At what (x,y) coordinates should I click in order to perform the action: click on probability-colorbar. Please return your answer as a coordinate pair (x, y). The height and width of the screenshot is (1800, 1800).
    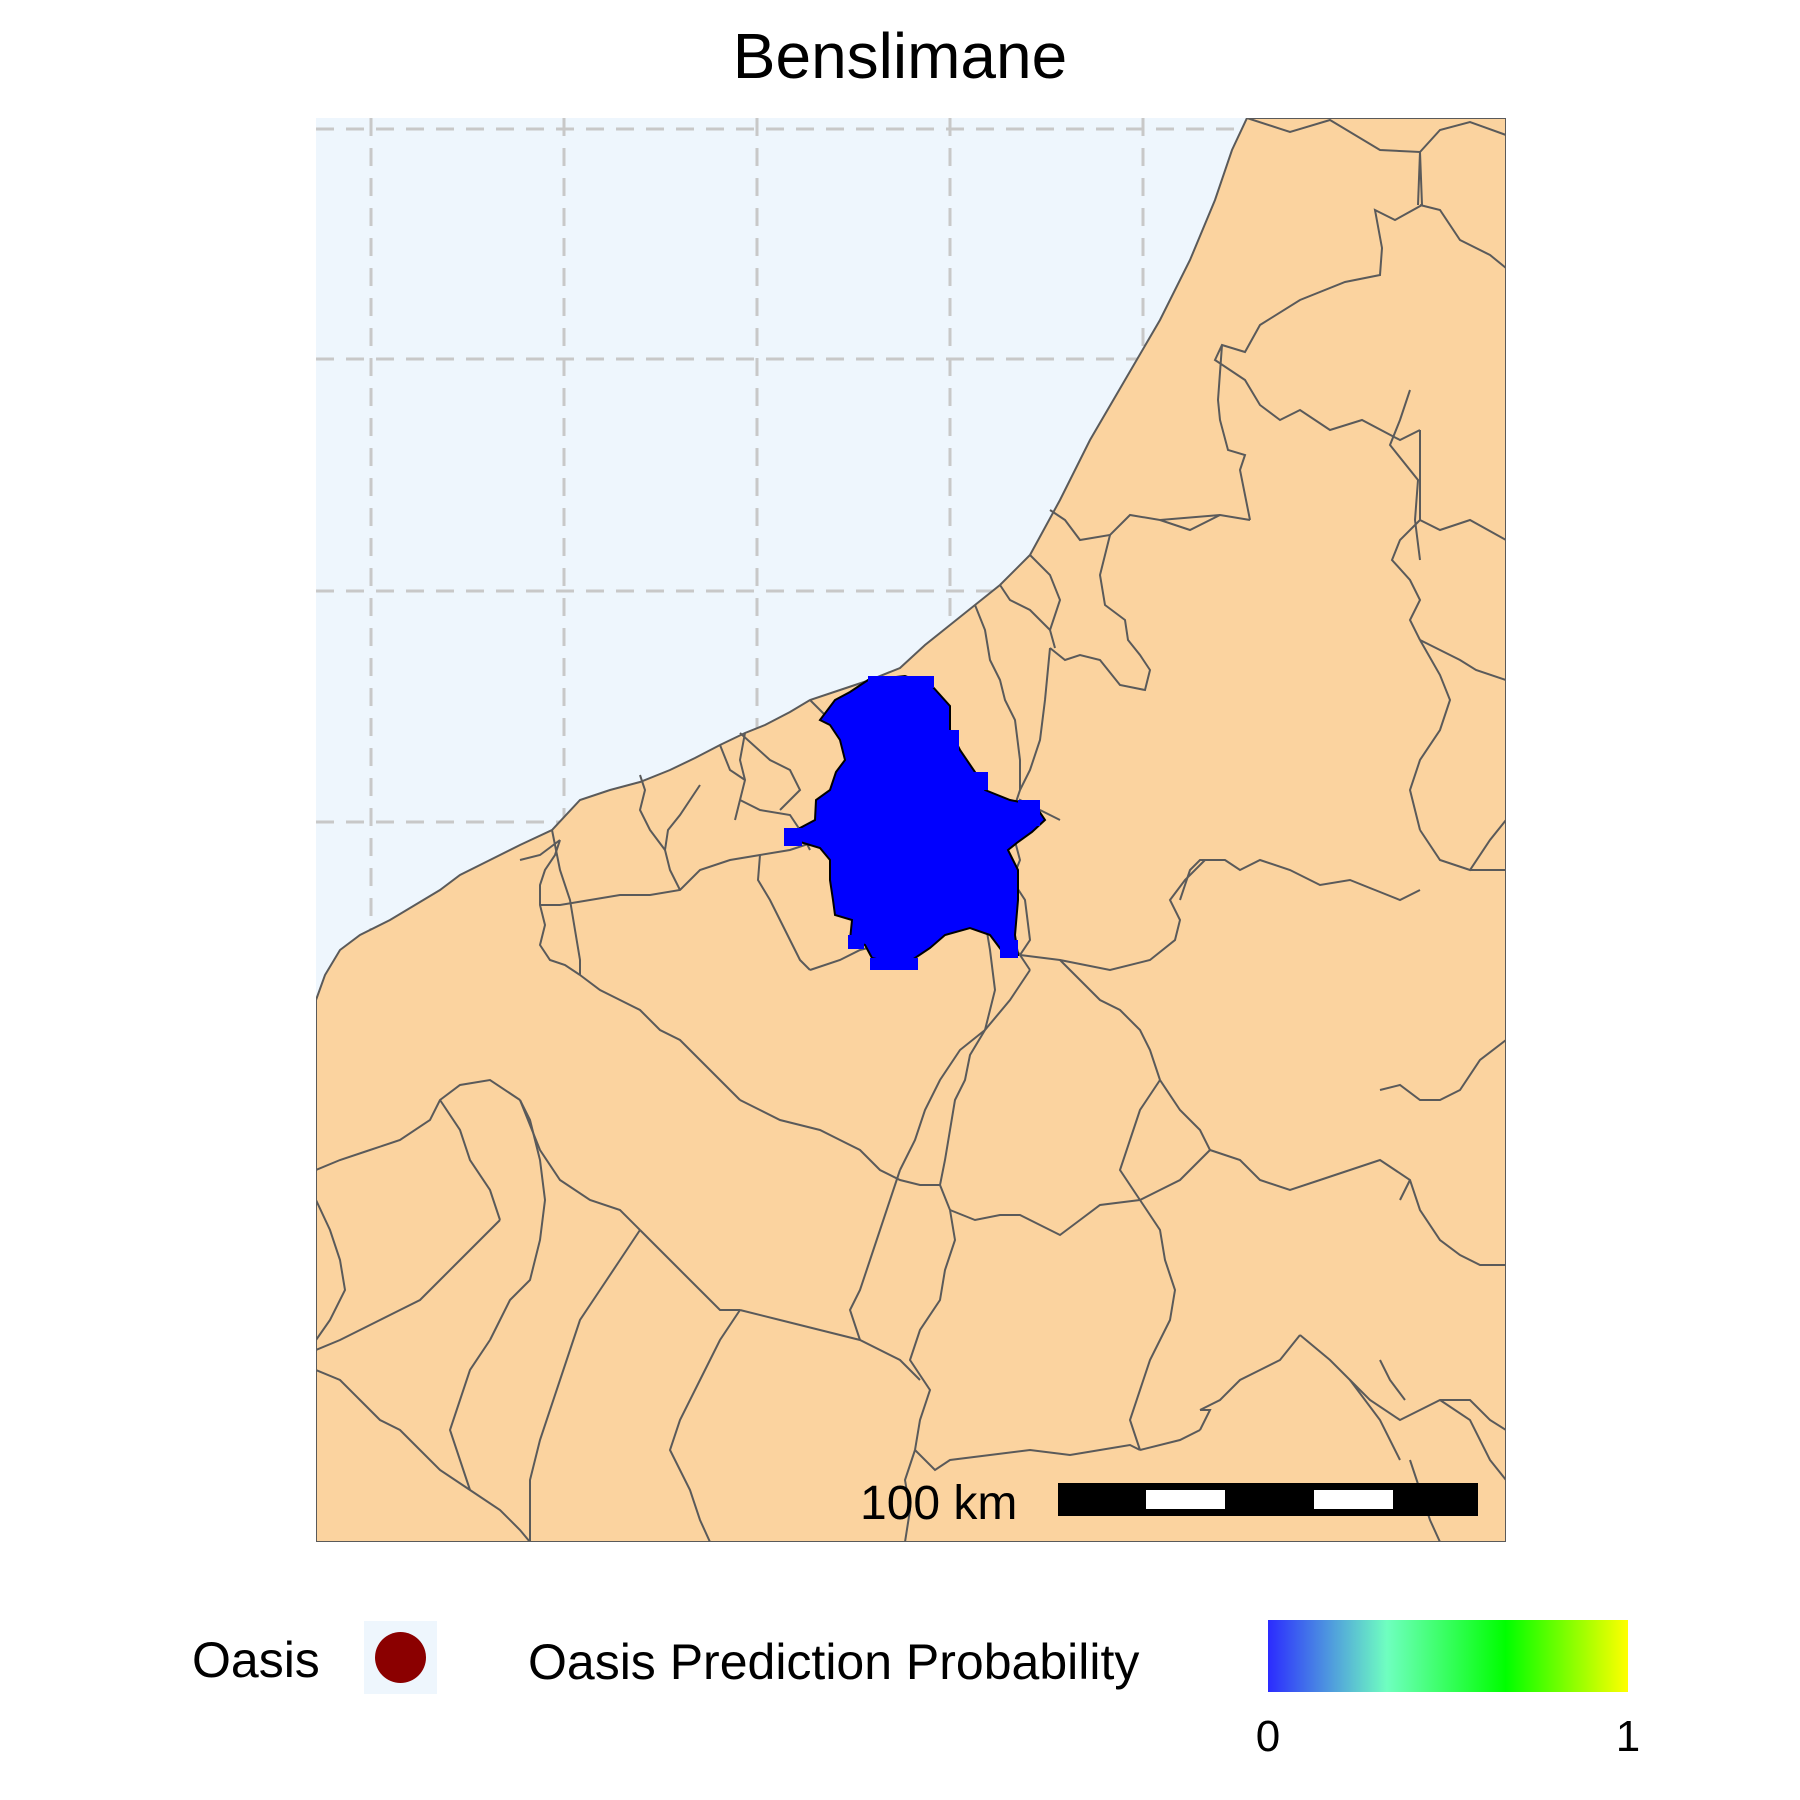
    Looking at the image, I should click on (1448, 1656).